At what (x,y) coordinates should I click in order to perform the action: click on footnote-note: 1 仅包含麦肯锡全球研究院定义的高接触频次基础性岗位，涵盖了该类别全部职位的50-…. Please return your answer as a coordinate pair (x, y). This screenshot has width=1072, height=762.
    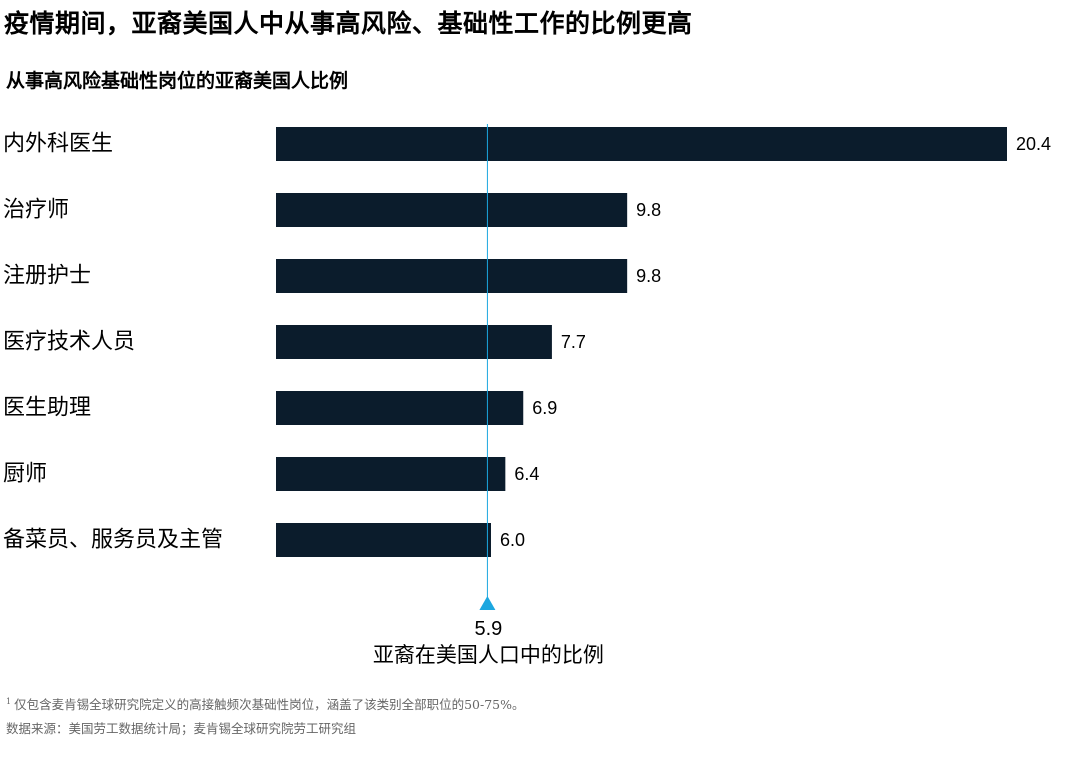
    Looking at the image, I should click on (265, 703).